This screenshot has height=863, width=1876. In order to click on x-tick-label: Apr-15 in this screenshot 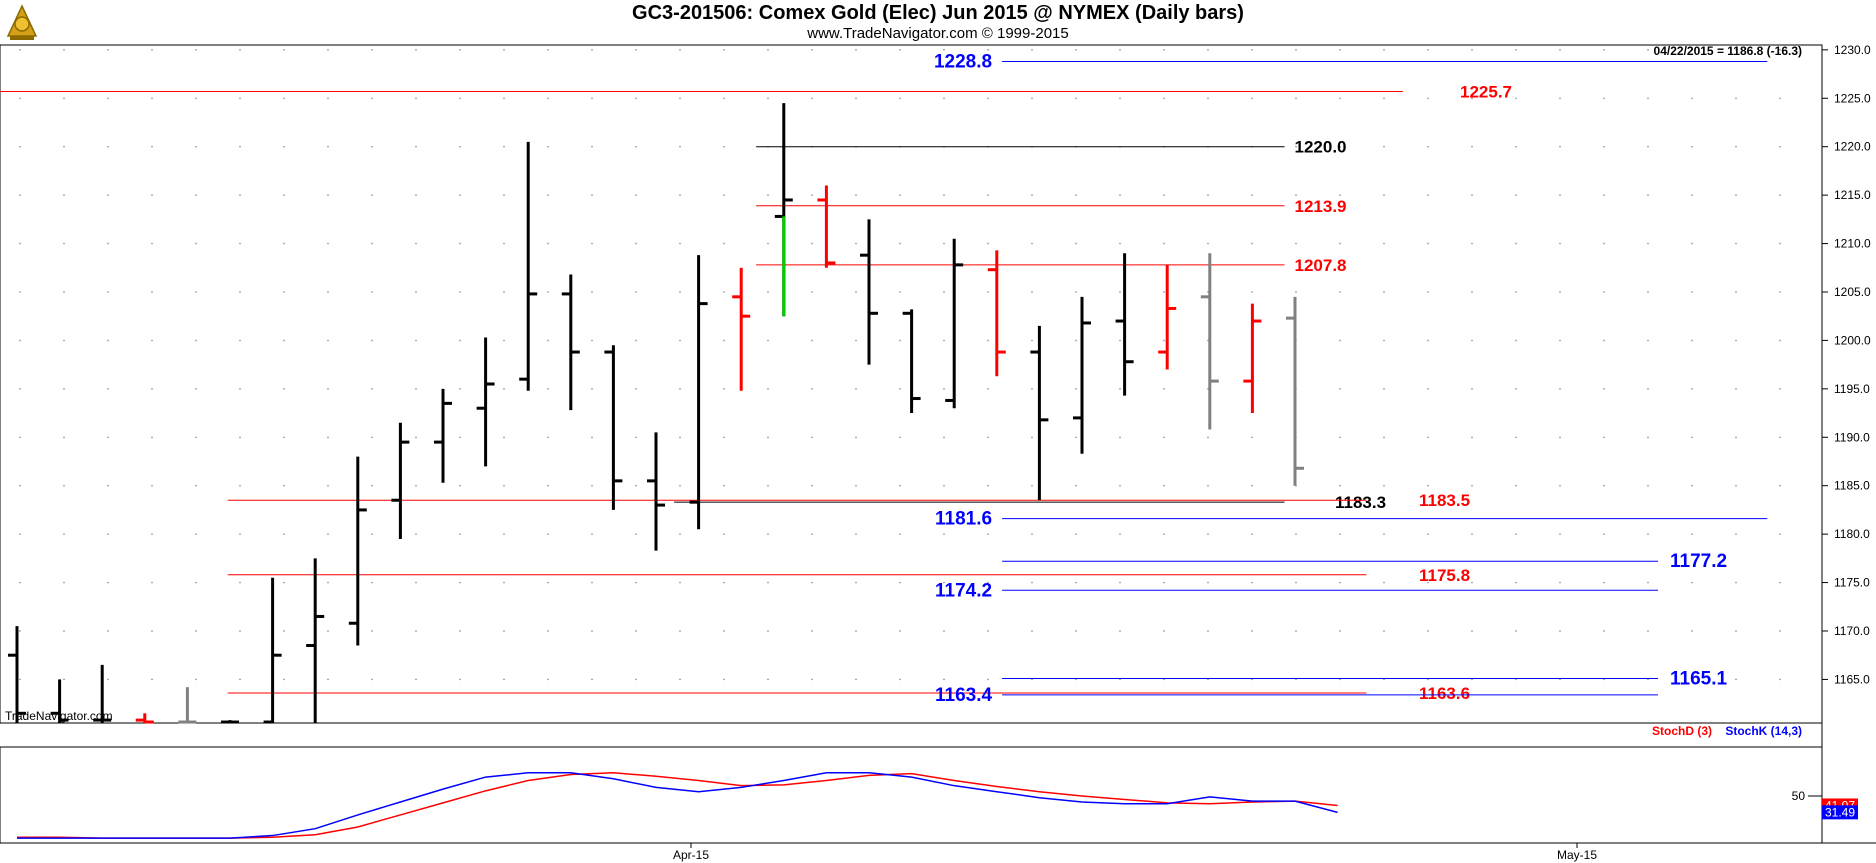, I will do `click(691, 855)`.